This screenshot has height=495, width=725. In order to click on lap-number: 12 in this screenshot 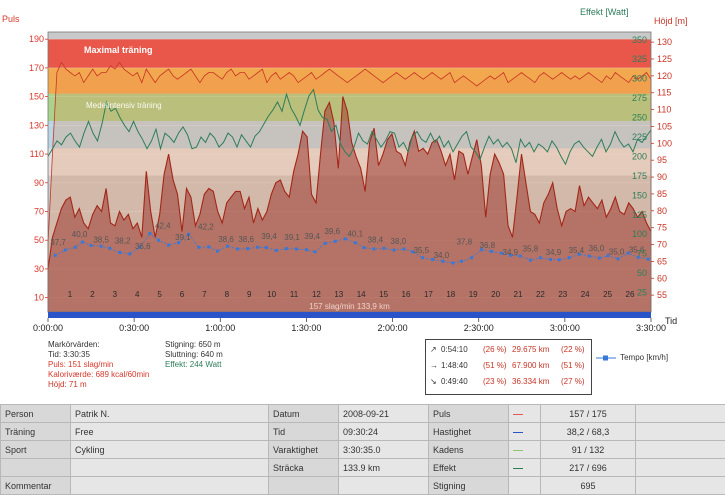, I will do `click(316, 294)`.